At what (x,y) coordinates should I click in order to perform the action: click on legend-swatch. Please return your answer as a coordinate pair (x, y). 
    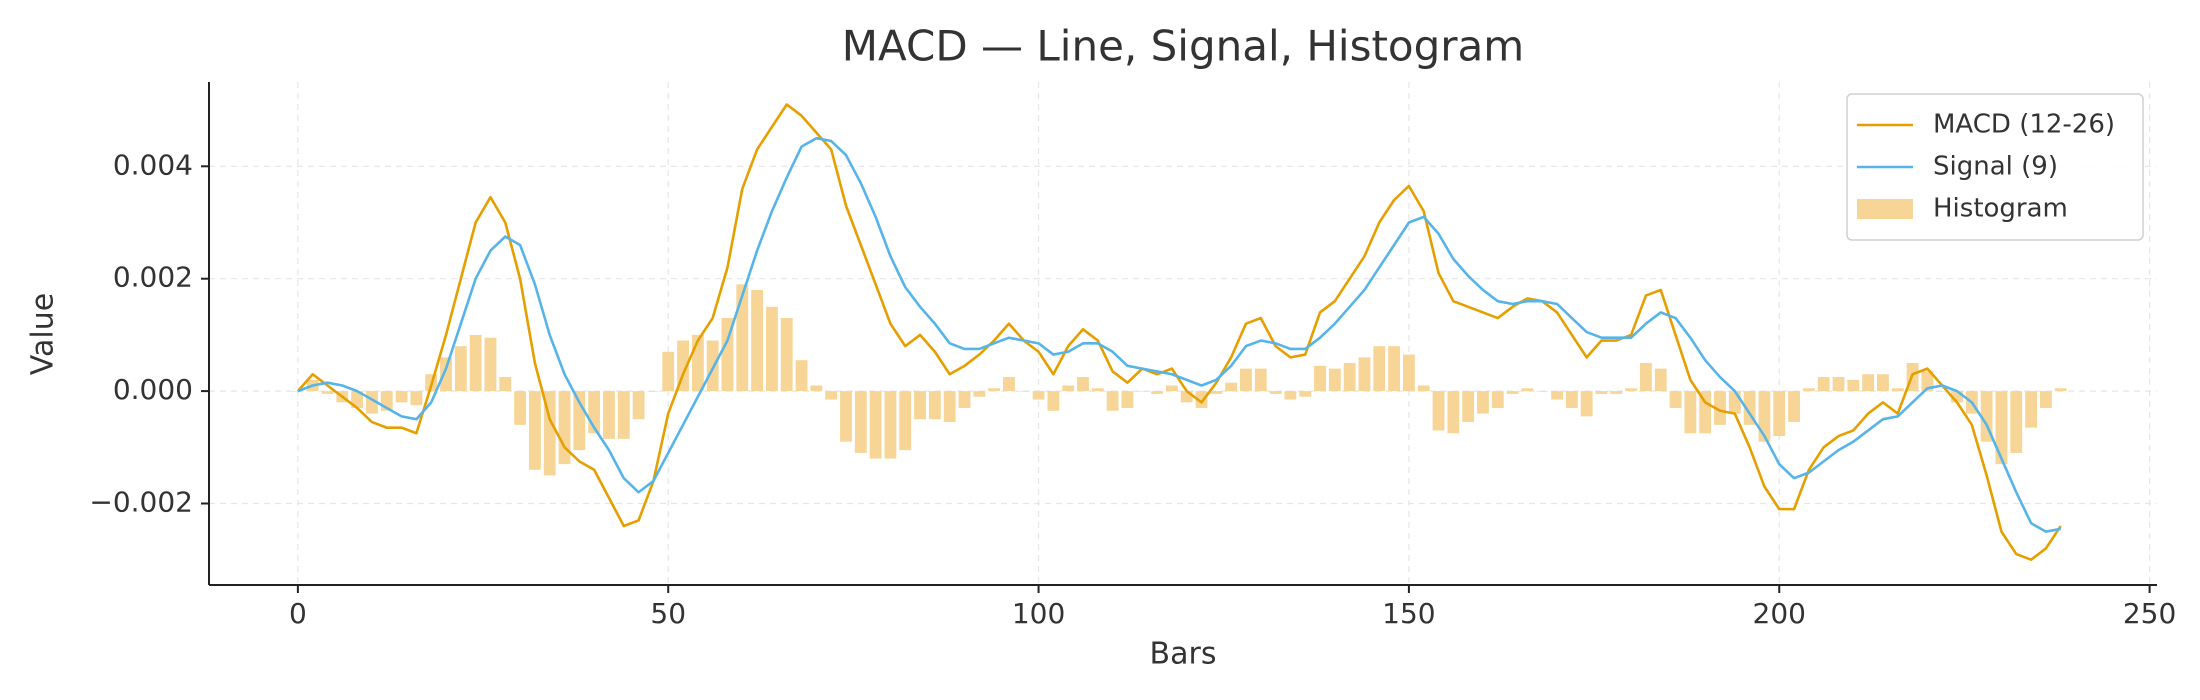
    Looking at the image, I should click on (1885, 209).